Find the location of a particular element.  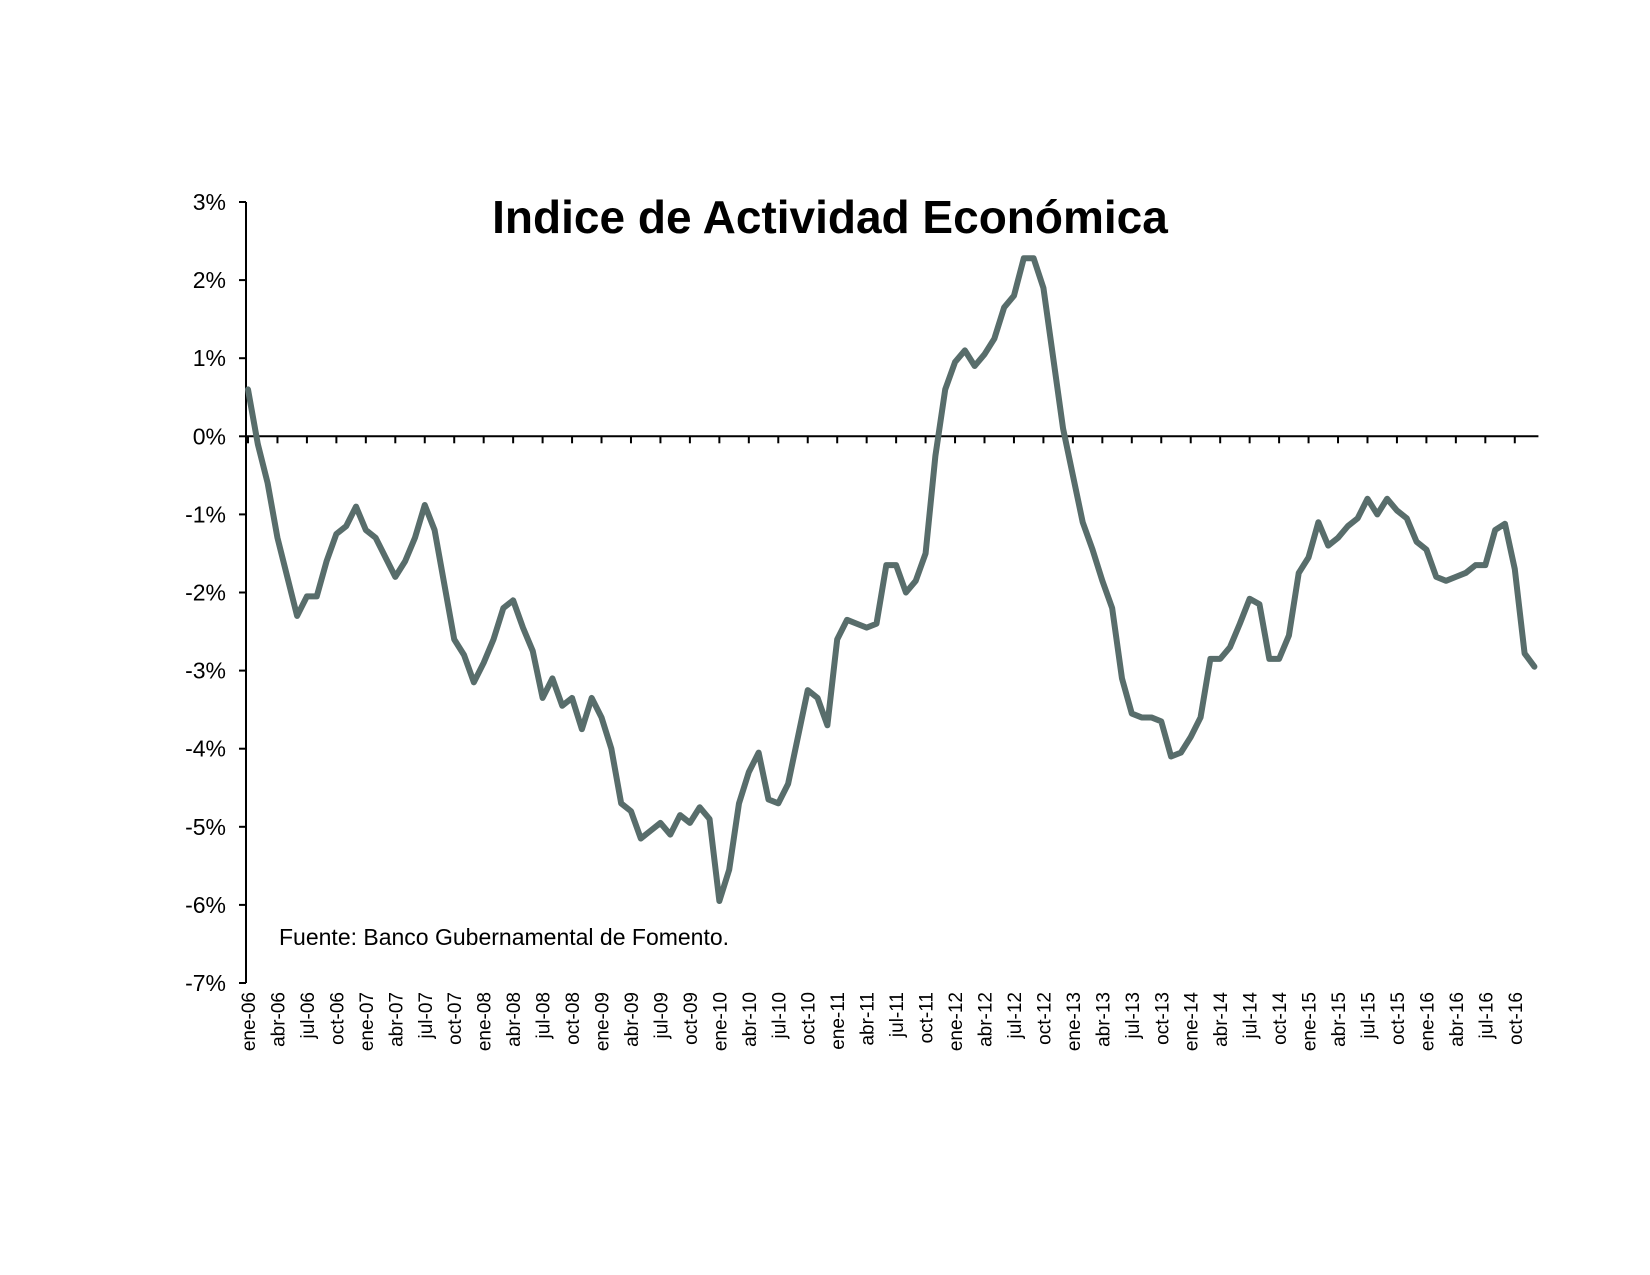

x-tick-label: ene-08 is located at coordinates (485, 1021).